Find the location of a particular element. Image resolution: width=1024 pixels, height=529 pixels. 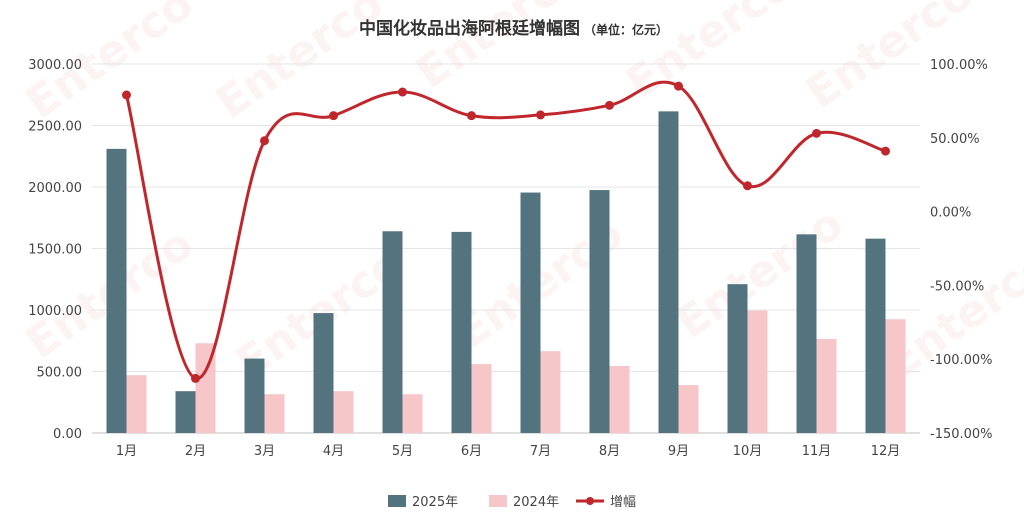

x-tick-label: 11月 is located at coordinates (817, 451).